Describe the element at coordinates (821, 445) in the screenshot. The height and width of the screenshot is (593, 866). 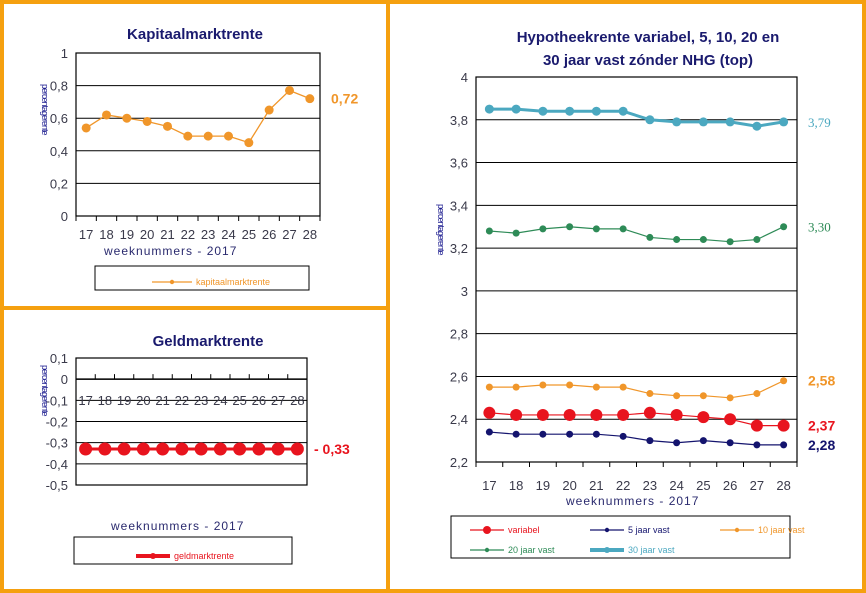
I see `end-value-label: 2,28` at that location.